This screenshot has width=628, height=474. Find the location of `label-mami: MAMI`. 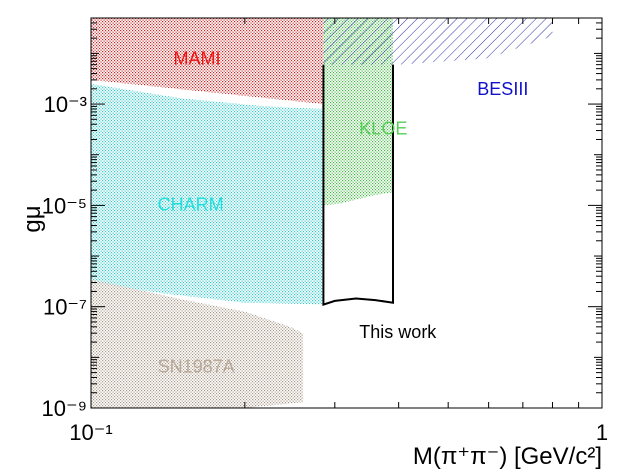

label-mami: MAMI is located at coordinates (197, 59).